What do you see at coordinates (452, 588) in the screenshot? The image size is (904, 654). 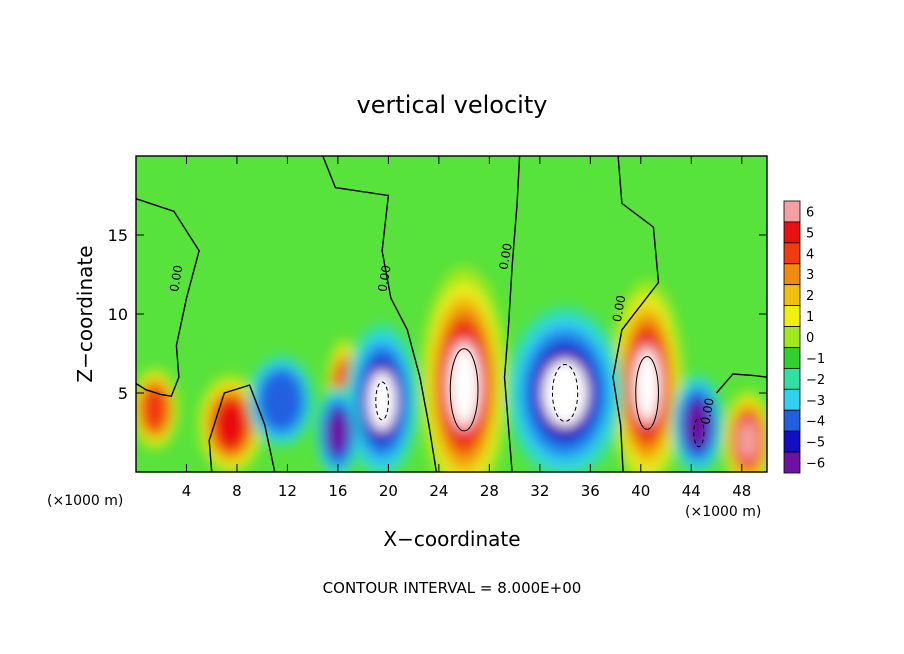 I see `contour-interval-note: CONTOUR INTERVAL = 8.000E+00` at bounding box center [452, 588].